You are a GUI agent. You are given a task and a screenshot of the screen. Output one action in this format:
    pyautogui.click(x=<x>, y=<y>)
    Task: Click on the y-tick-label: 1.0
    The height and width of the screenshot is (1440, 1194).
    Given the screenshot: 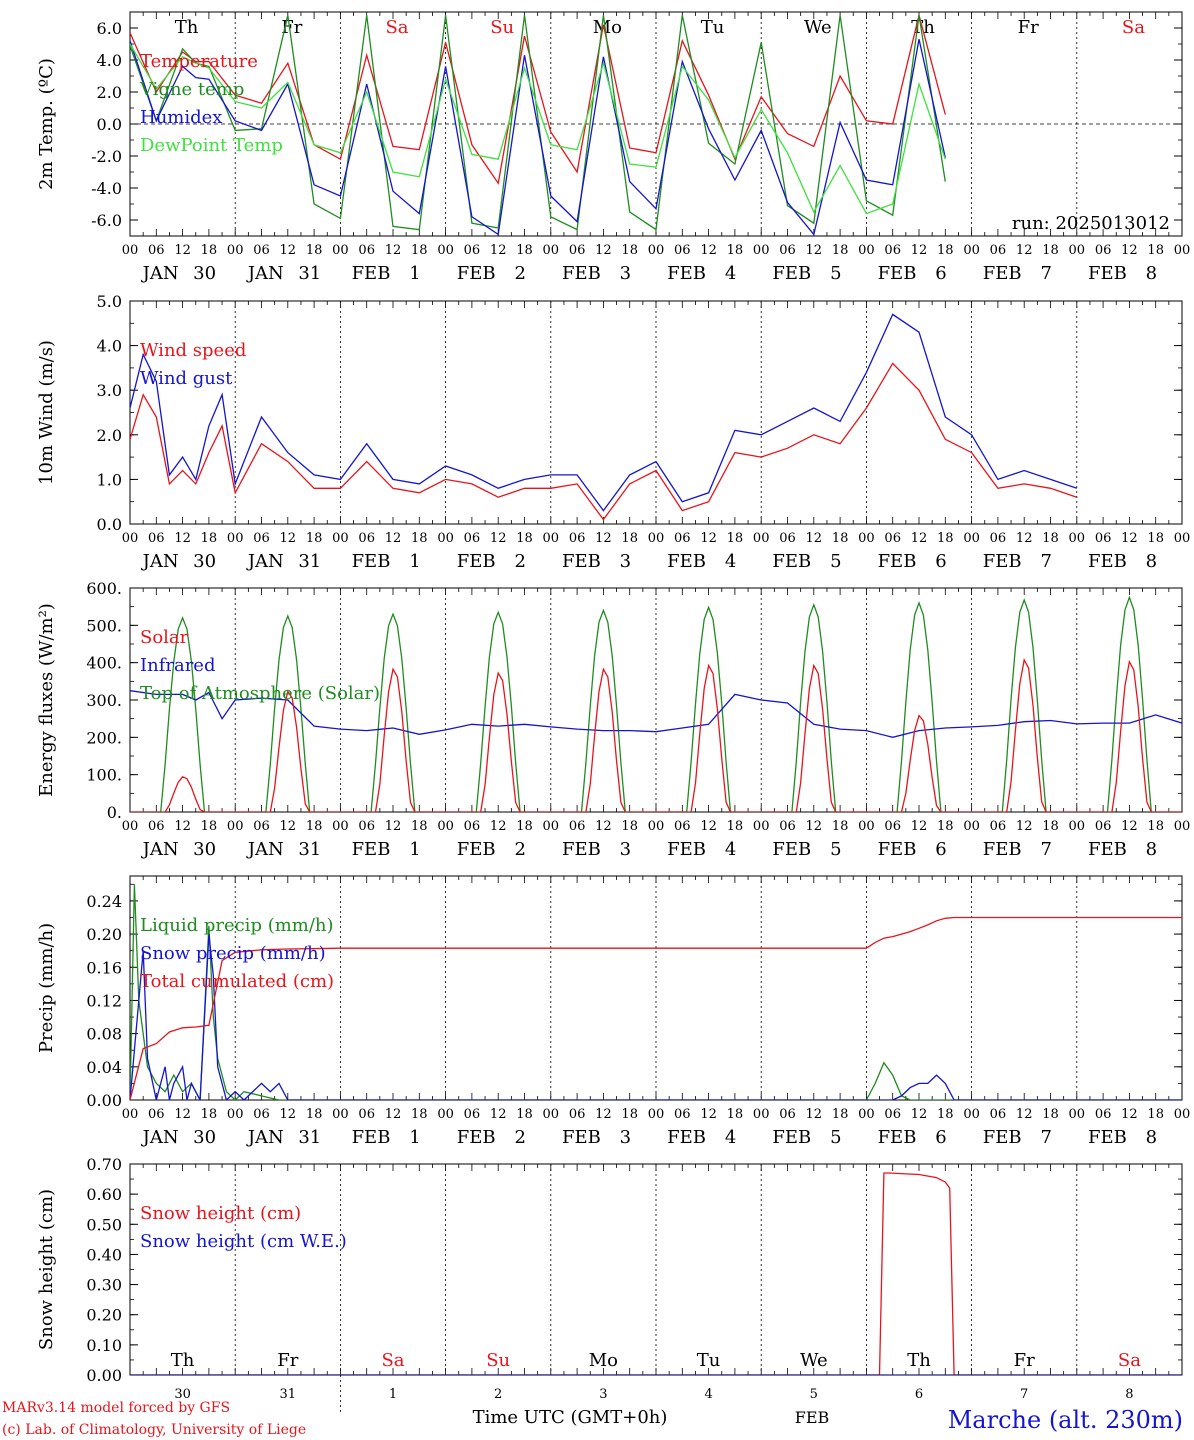 What is the action you would take?
    pyautogui.click(x=109, y=479)
    